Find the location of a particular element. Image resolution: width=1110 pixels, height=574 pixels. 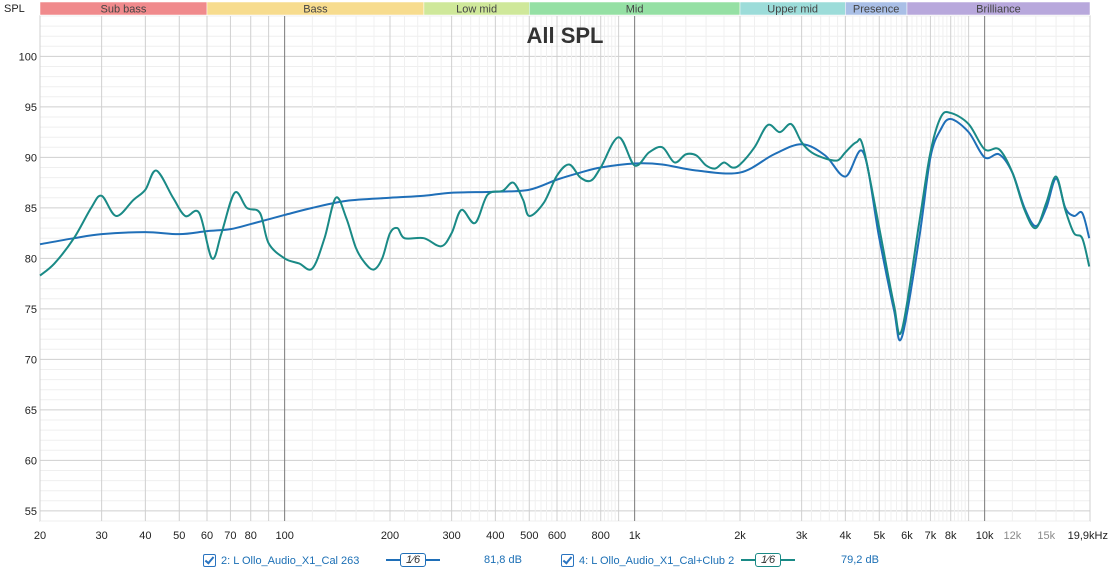

x-tick-label: 4k is located at coordinates (846, 536).